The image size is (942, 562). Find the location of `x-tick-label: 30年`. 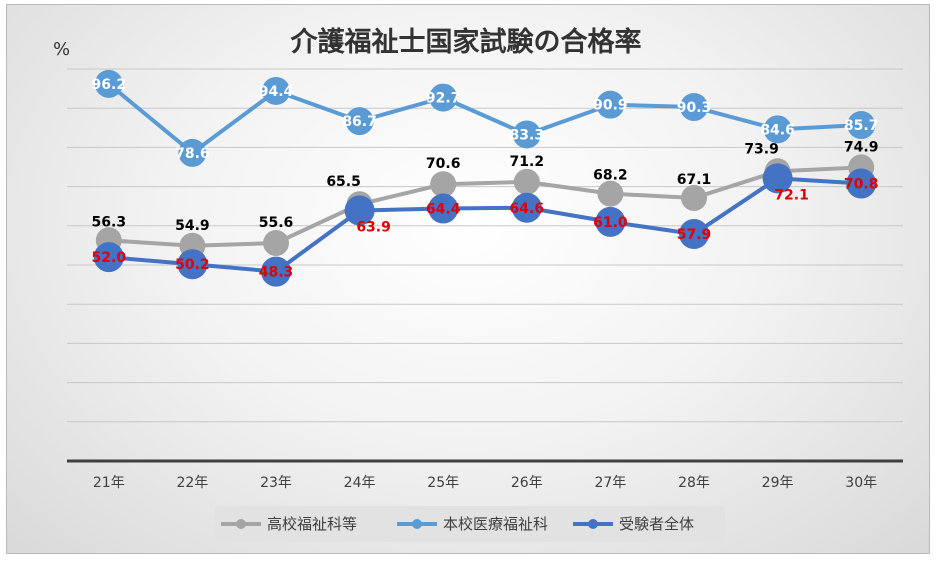

x-tick-label: 30年 is located at coordinates (861, 483).